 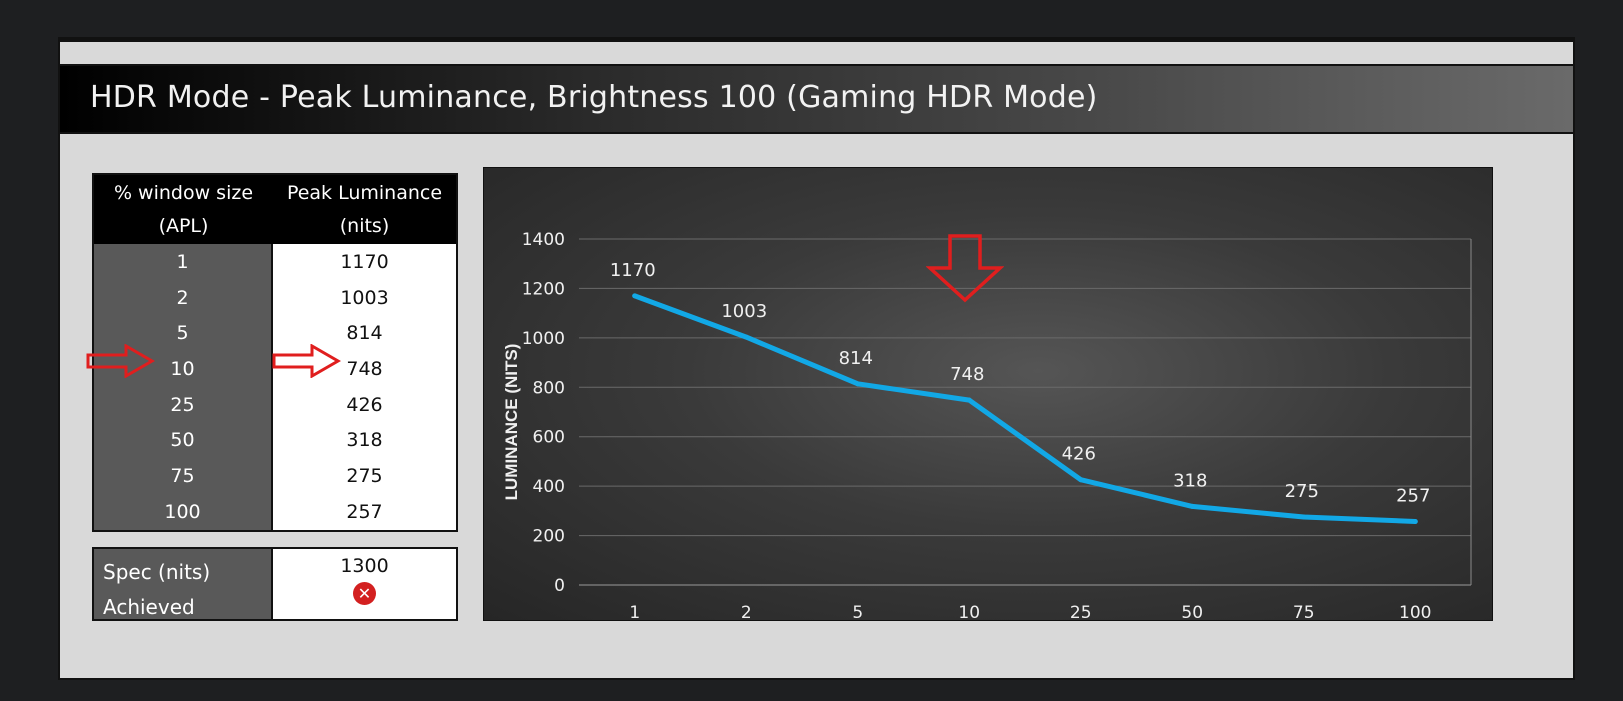 What do you see at coordinates (364, 404) in the screenshot?
I see `row-nits: 426` at bounding box center [364, 404].